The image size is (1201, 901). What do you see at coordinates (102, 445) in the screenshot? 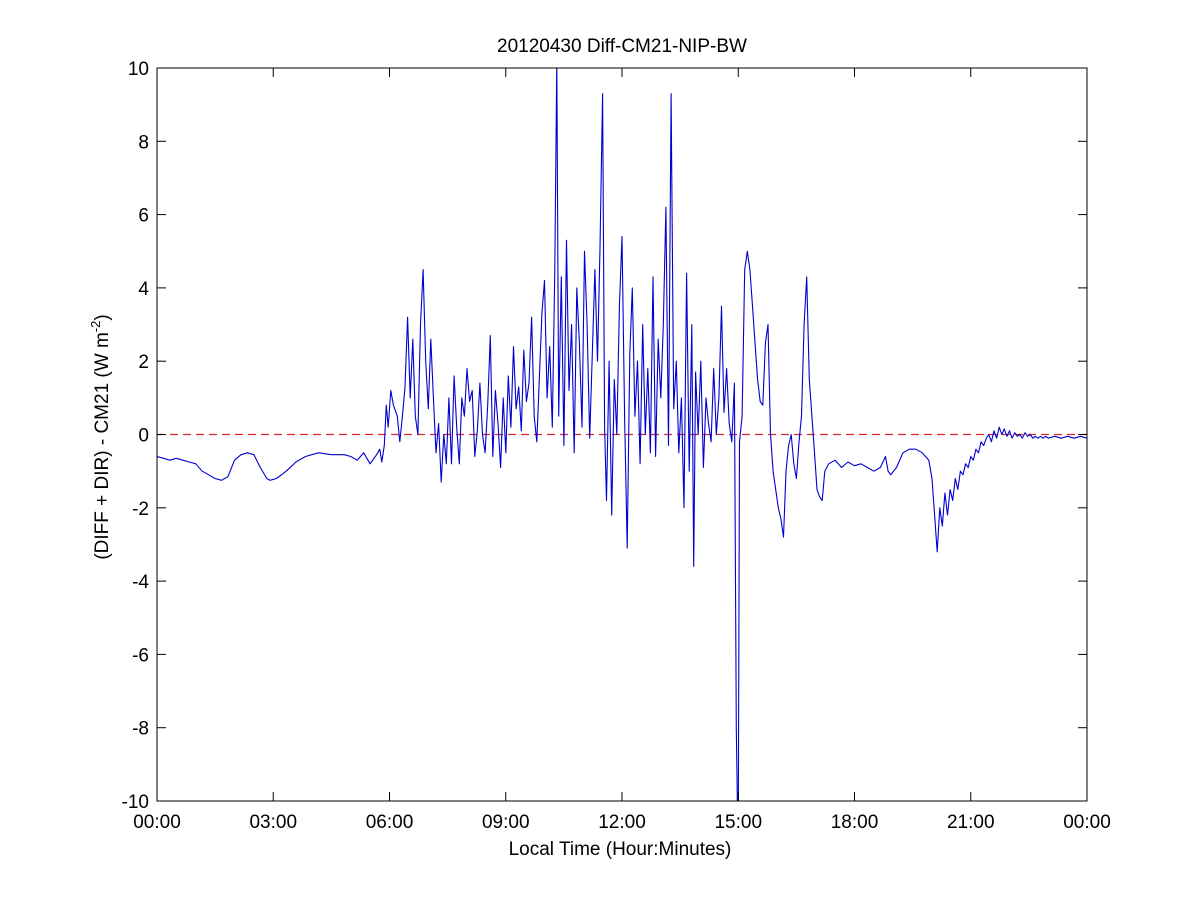
I see `y-axis-label-prefix: (DIFF + DIR) - CM21 (W m` at bounding box center [102, 445].